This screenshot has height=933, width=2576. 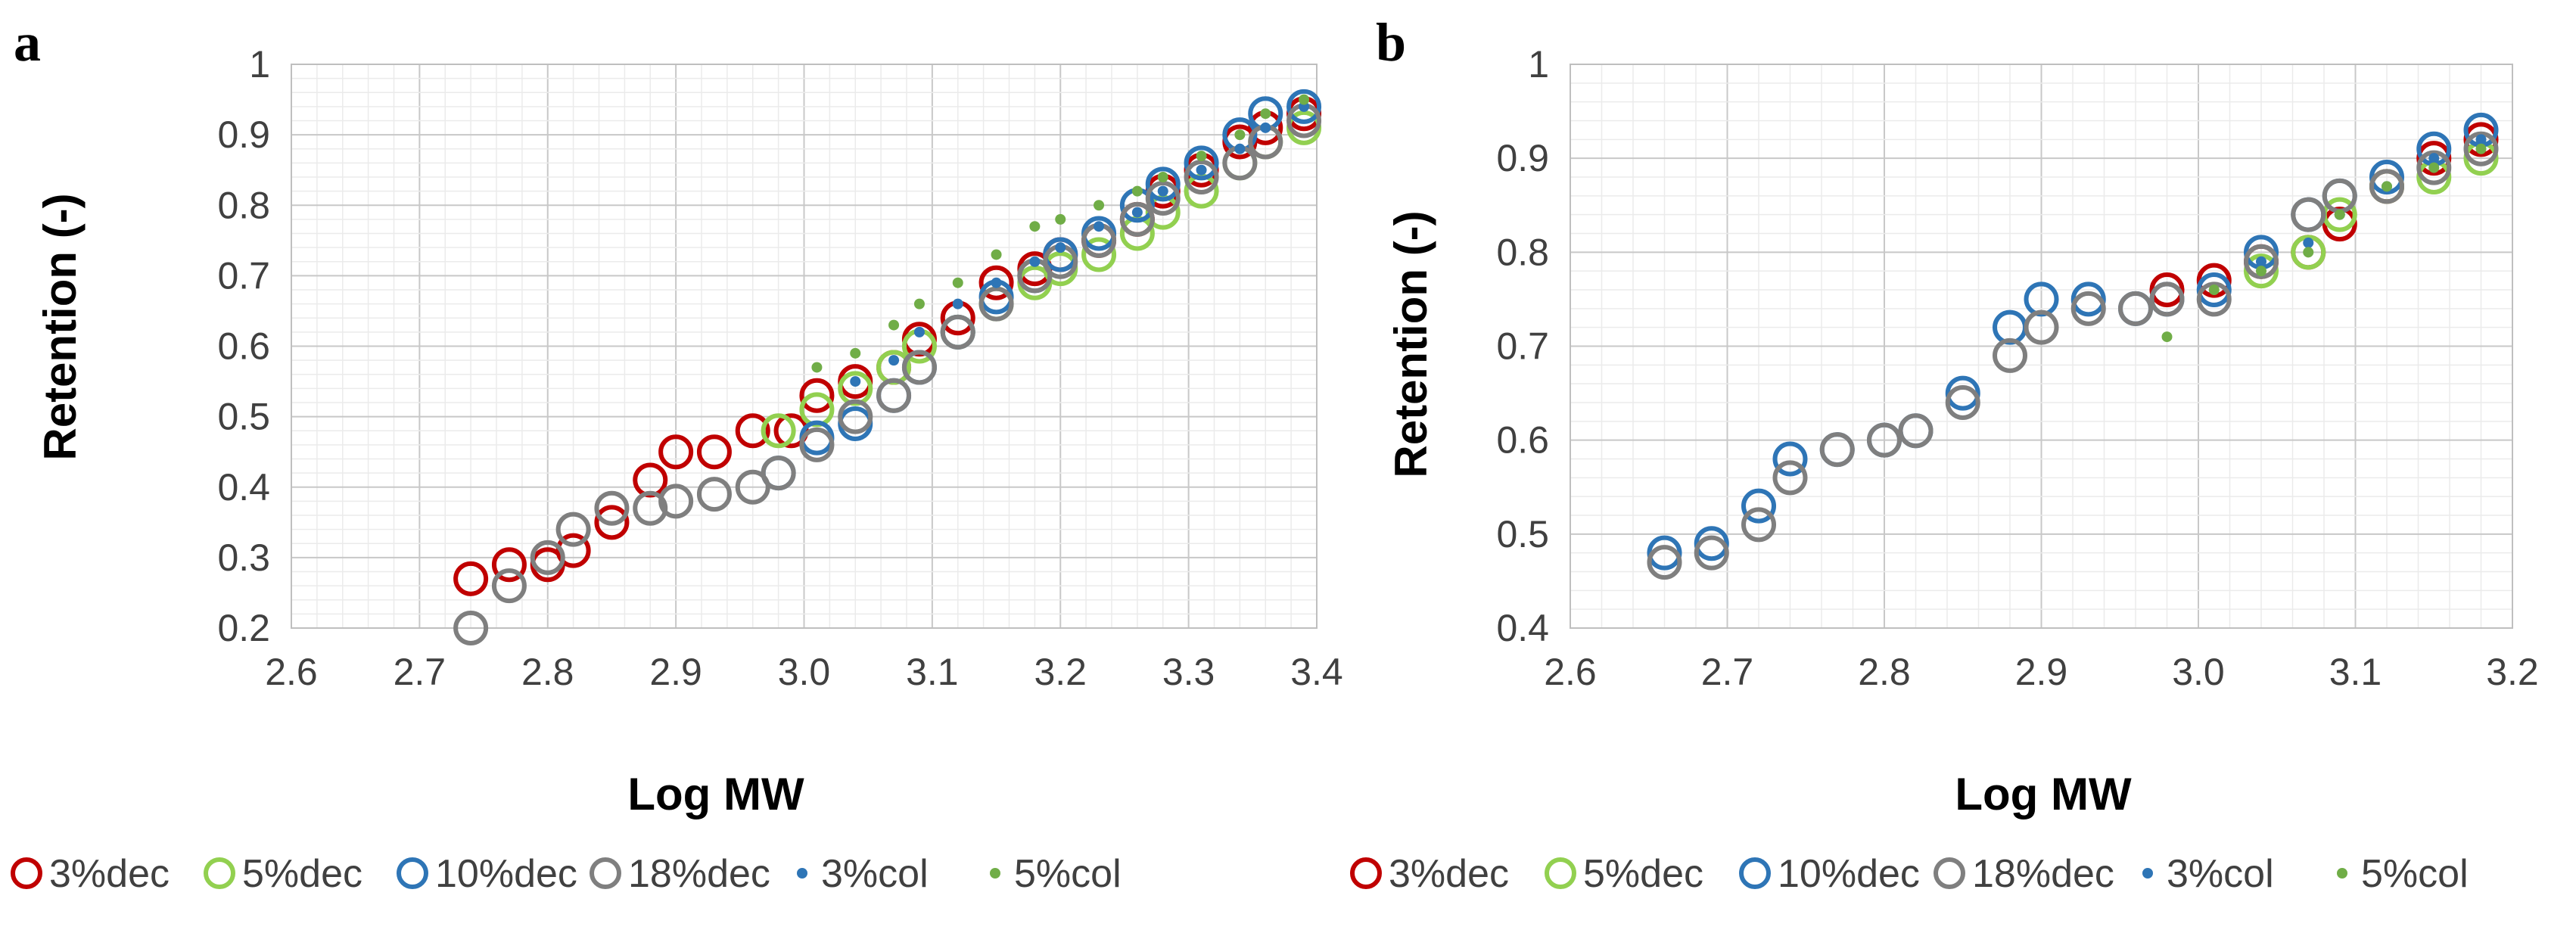 I want to click on legend-label: 5%col, so click(x=2415, y=874).